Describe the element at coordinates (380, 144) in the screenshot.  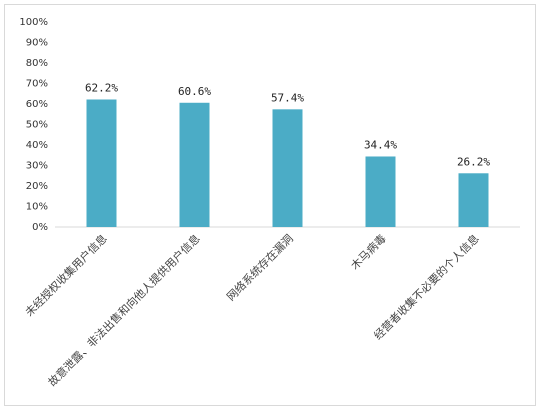
I see `value-label: 34.4%` at that location.